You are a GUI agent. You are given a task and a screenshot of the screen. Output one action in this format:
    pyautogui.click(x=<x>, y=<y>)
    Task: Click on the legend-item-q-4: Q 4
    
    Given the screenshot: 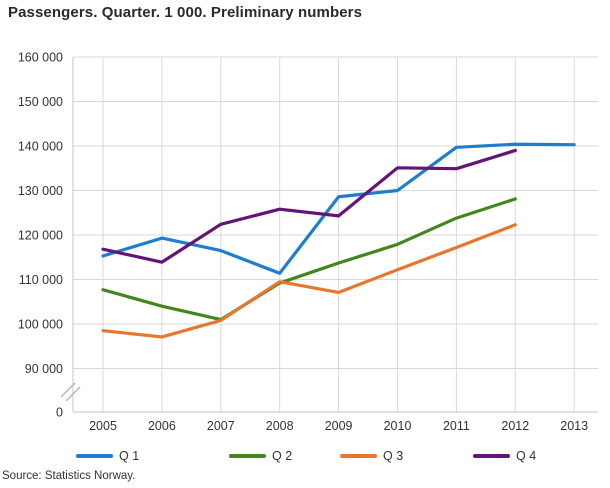 What is the action you would take?
    pyautogui.click(x=504, y=456)
    